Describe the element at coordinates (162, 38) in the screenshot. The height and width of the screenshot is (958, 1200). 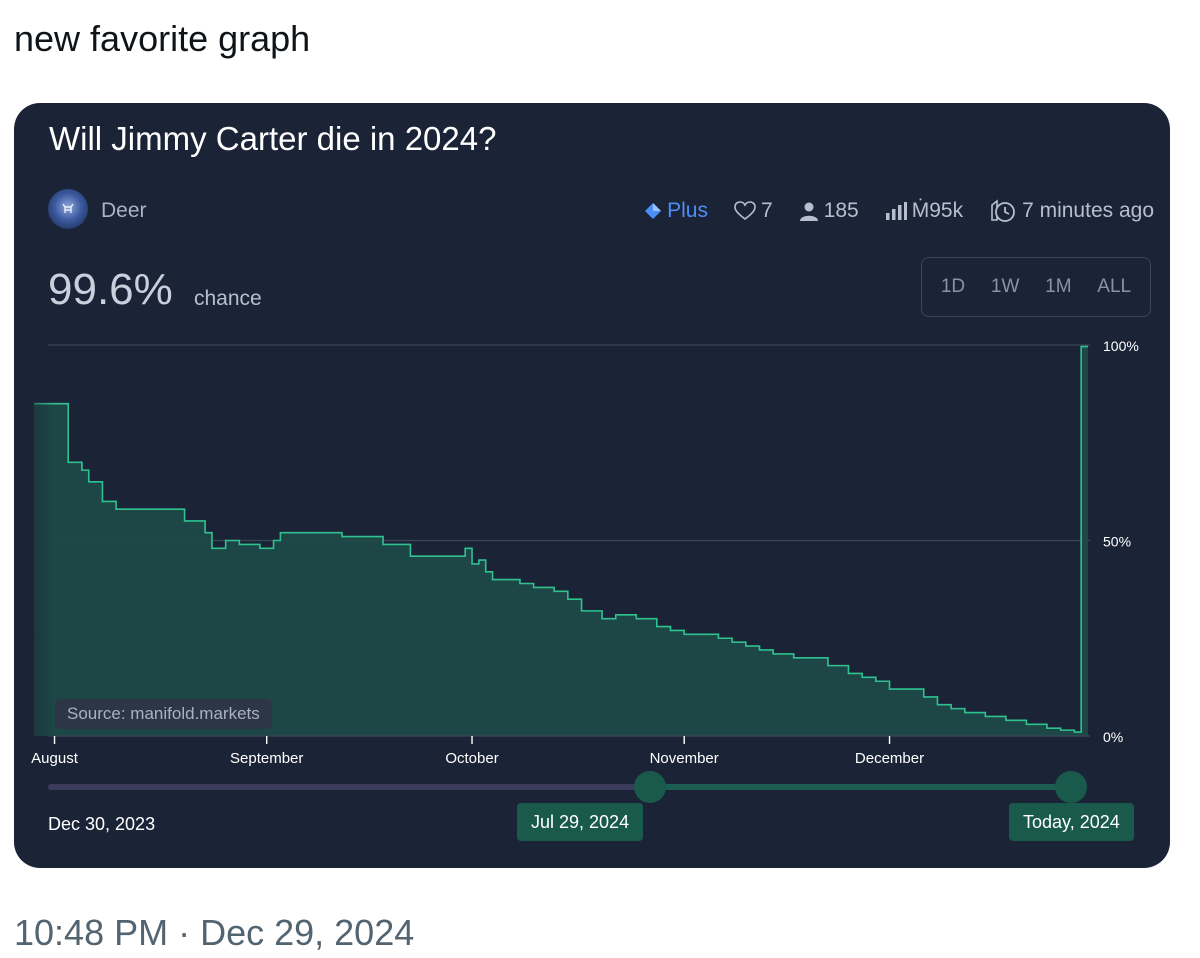
I see `tweet-text: new favorite graph` at that location.